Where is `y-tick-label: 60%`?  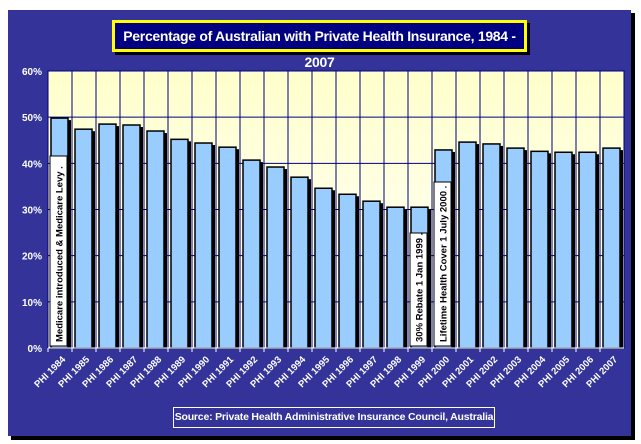 y-tick-label: 60% is located at coordinates (32, 72).